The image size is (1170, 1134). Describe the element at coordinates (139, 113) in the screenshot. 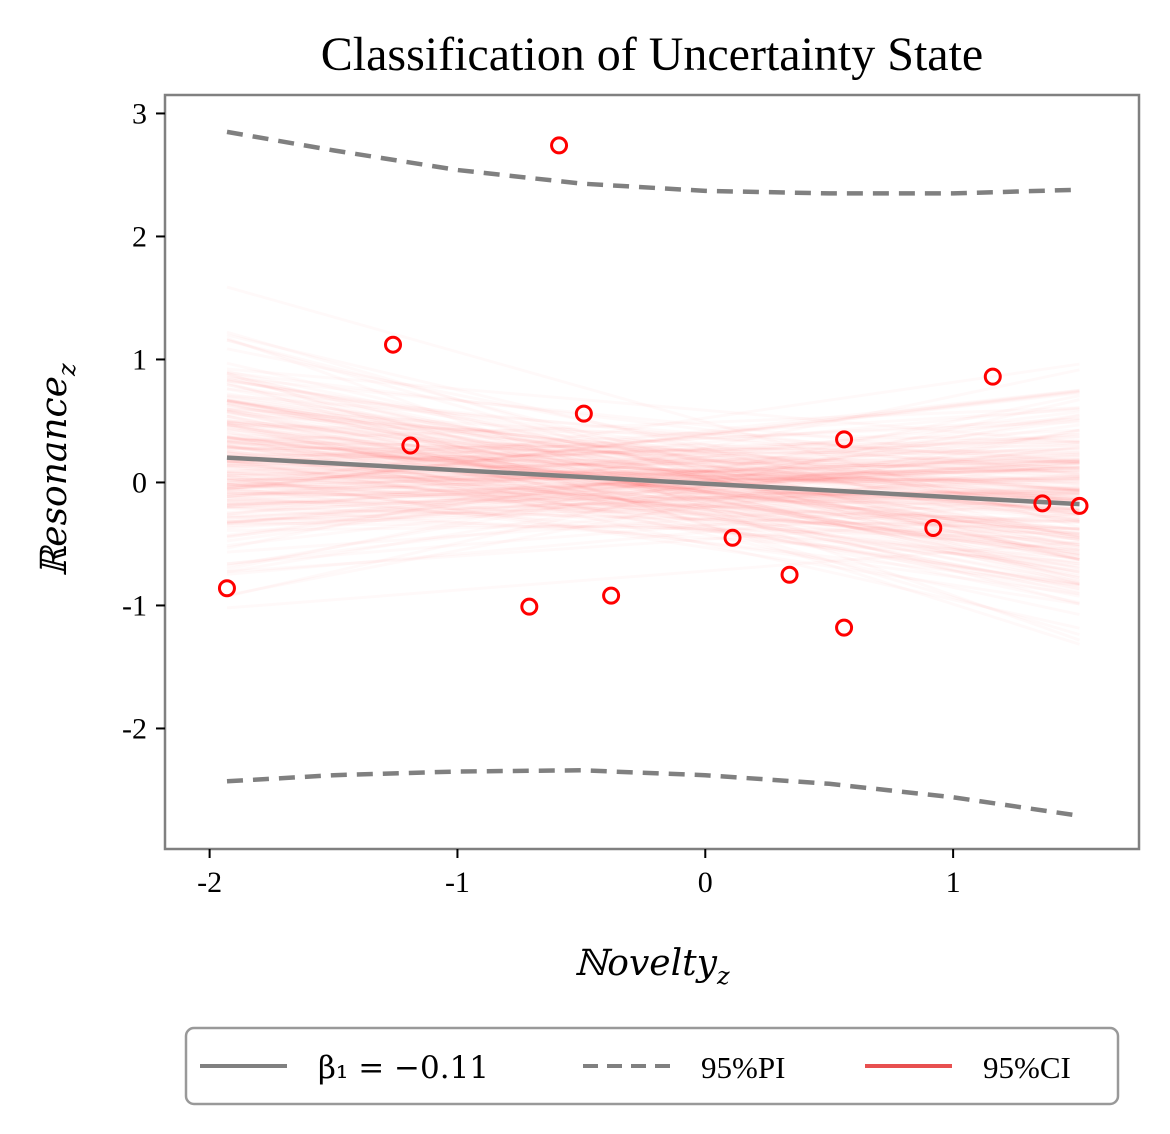

I see `y-tick-label: 3` at that location.